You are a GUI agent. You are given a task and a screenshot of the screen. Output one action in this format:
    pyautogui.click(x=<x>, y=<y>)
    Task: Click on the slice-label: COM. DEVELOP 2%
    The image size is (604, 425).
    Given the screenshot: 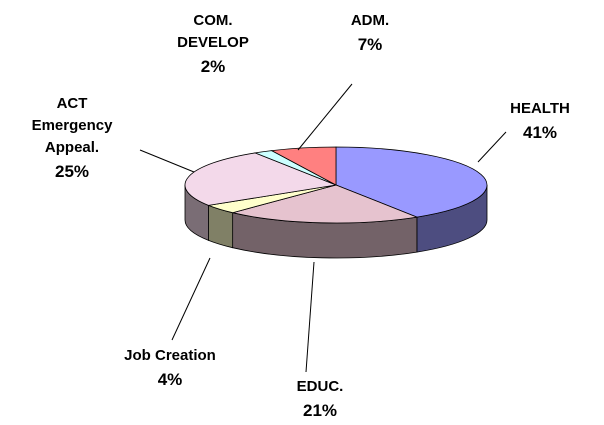 What is the action you would take?
    pyautogui.click(x=213, y=44)
    